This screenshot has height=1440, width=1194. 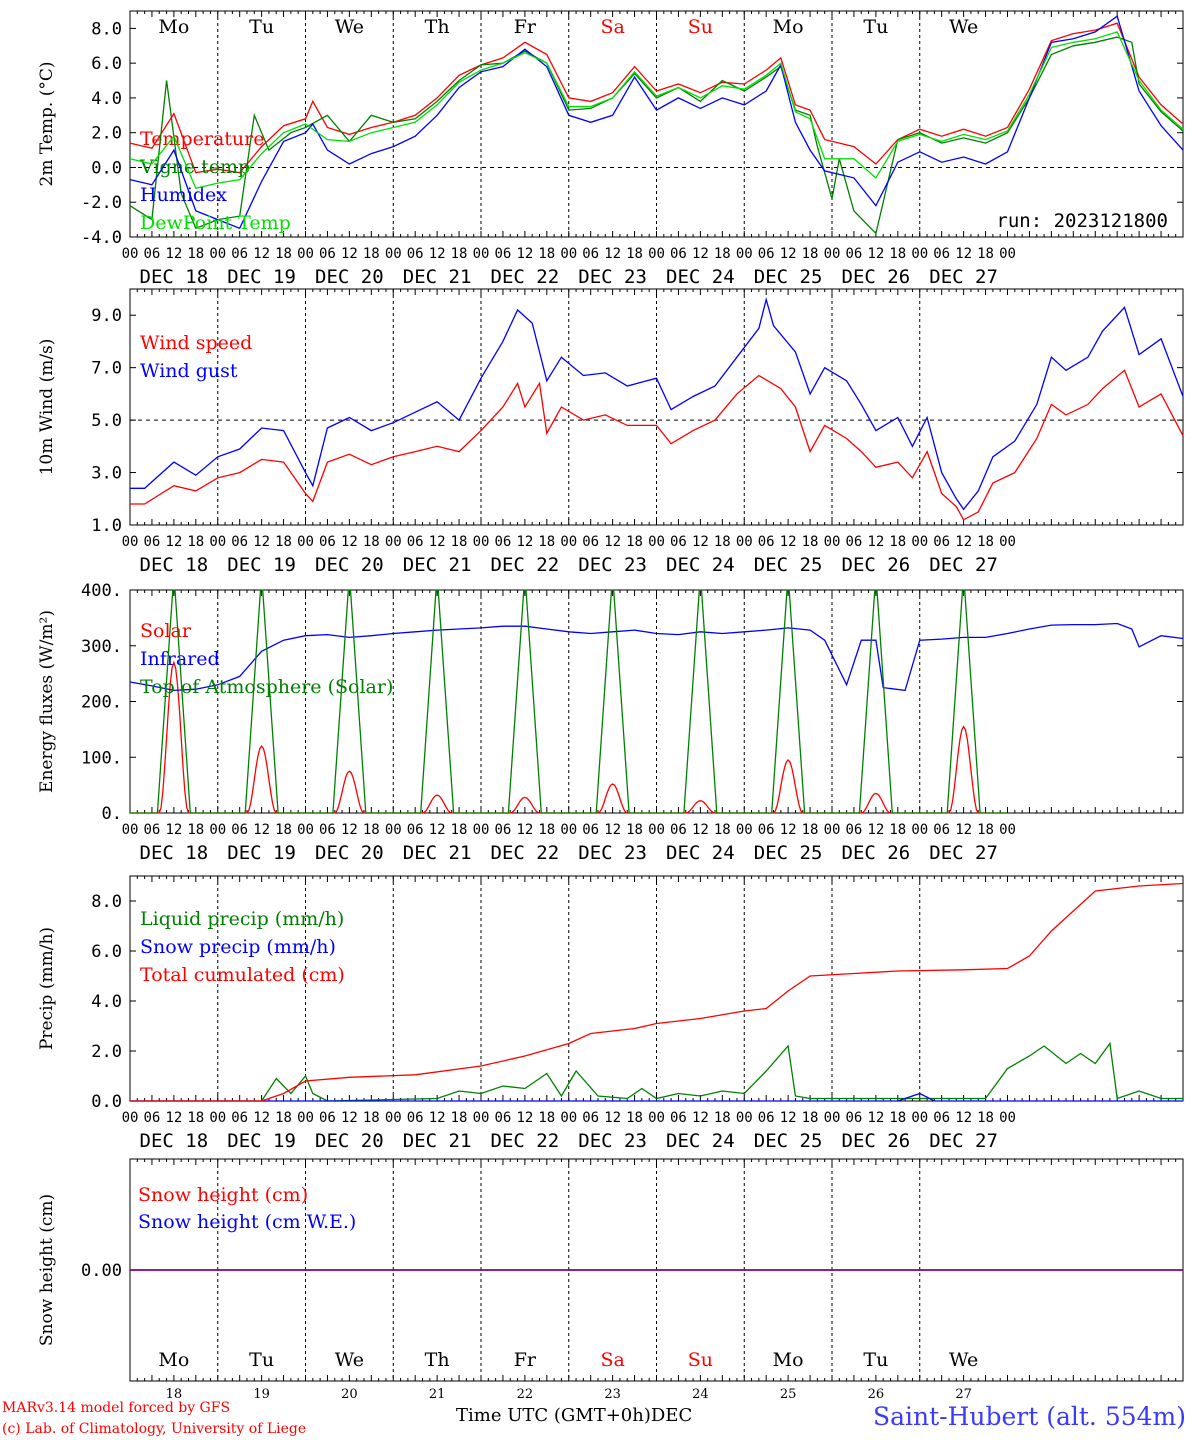 I want to click on legend-entry: Liquid precip (mm/h), so click(x=242, y=919).